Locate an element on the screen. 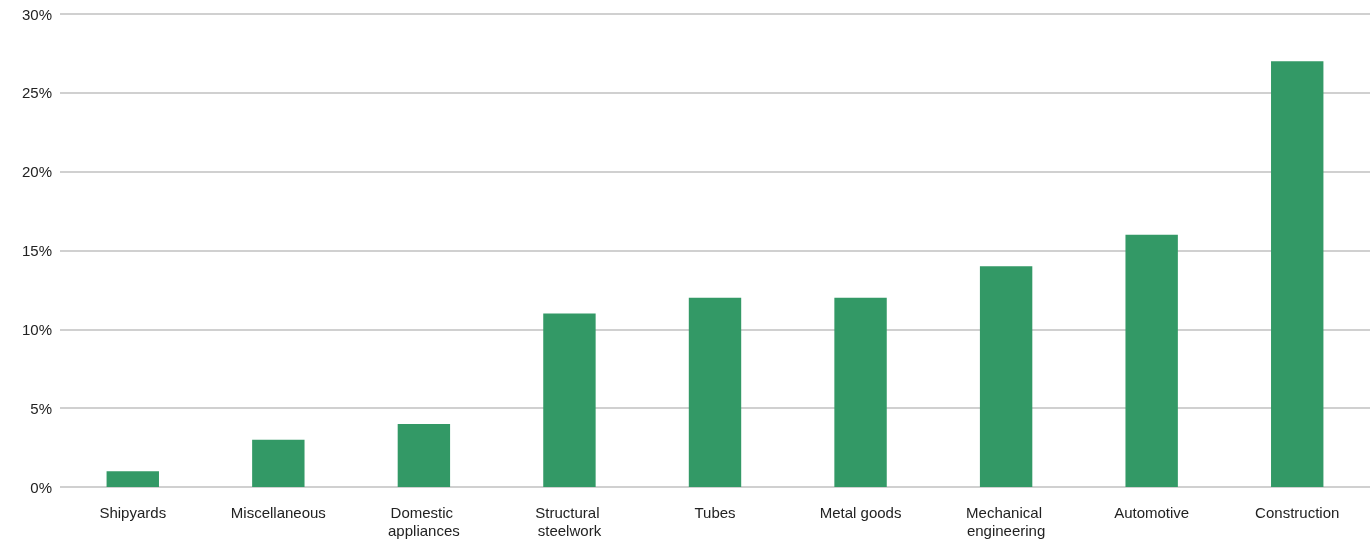  x-tick-label: Mechanical engineering is located at coordinates (1006, 521).